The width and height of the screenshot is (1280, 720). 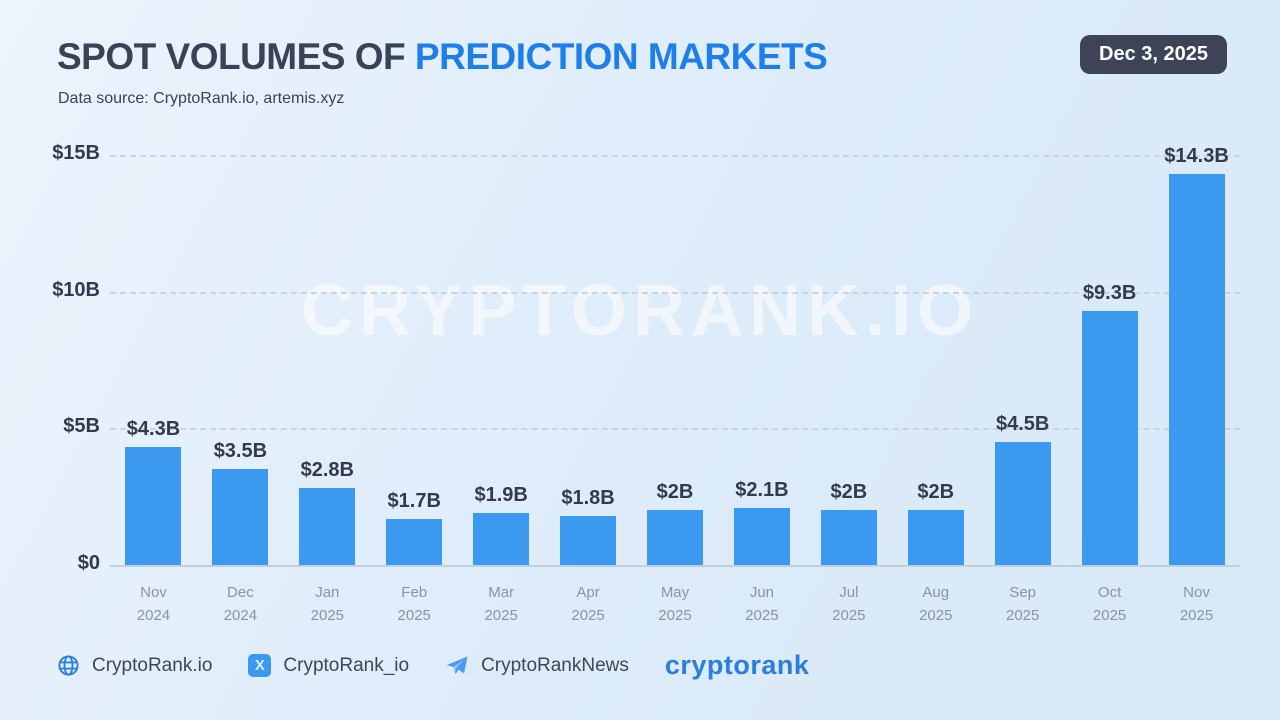 What do you see at coordinates (762, 604) in the screenshot?
I see `x-tick-label: Jun 2025` at bounding box center [762, 604].